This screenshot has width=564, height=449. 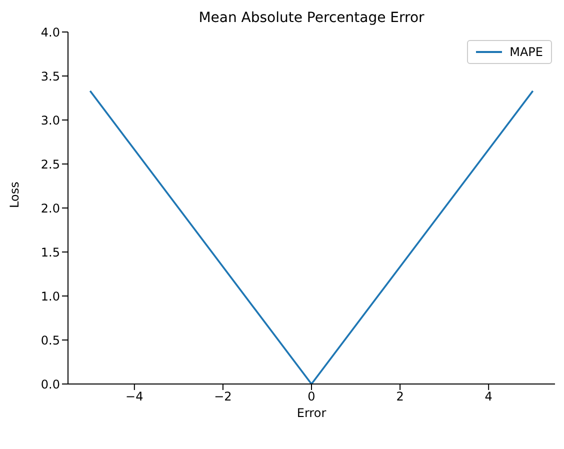 What do you see at coordinates (50, 32) in the screenshot?
I see `y-tick-label: 4.0` at bounding box center [50, 32].